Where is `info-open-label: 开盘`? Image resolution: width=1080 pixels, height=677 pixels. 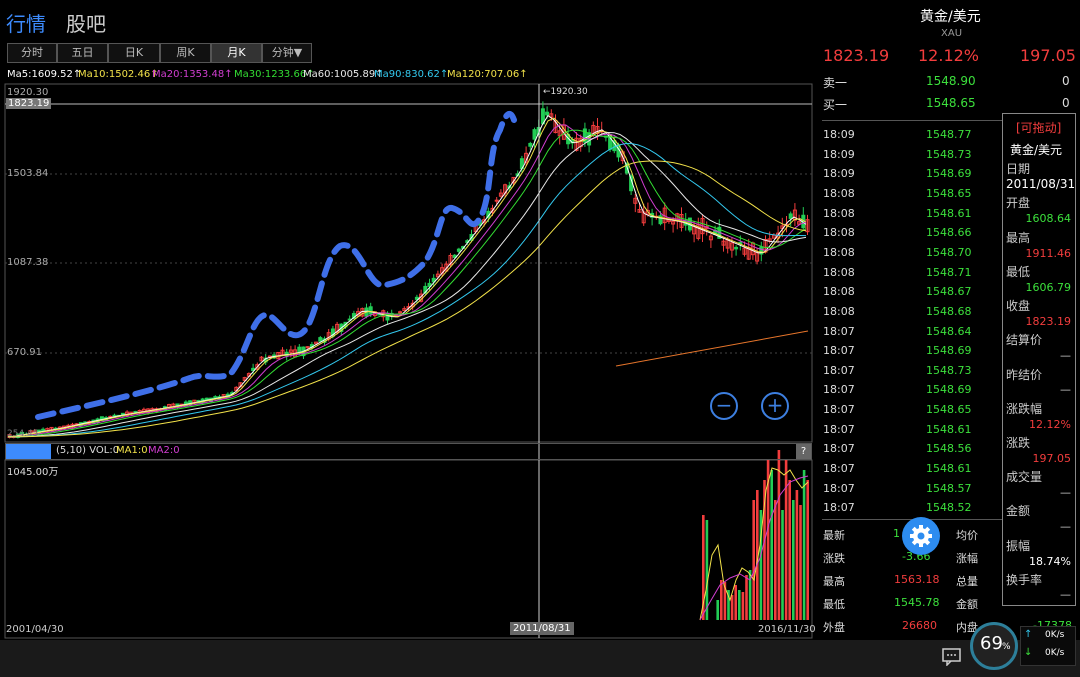
info-open-label: 开盘 is located at coordinates (1018, 203).